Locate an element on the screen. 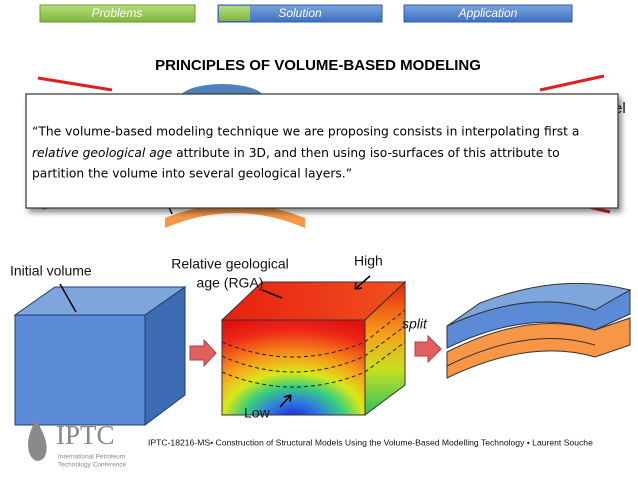 Image resolution: width=638 pixels, height=479 pixels. decor-shape is located at coordinates (235, 216).